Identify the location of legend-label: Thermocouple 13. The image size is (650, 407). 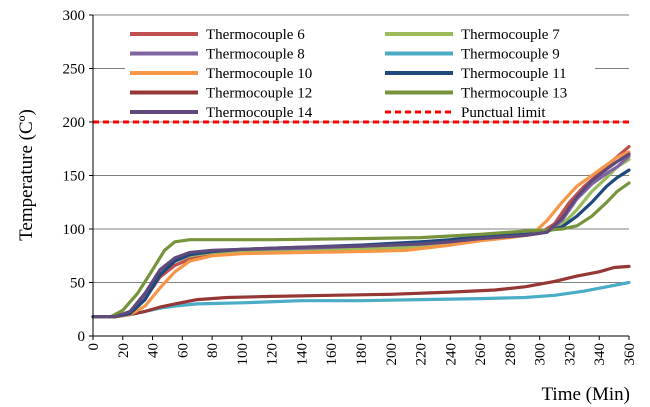
(514, 94).